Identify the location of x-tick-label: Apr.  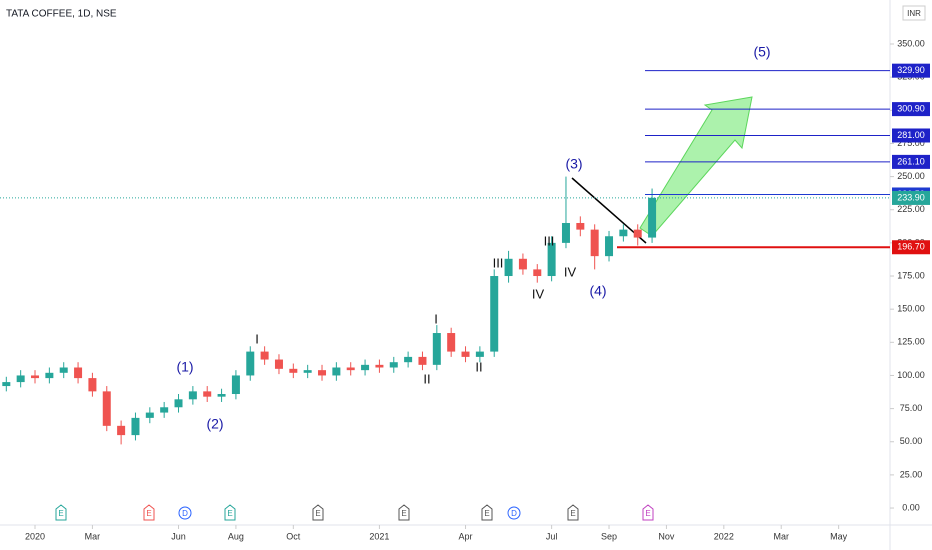
(466, 536).